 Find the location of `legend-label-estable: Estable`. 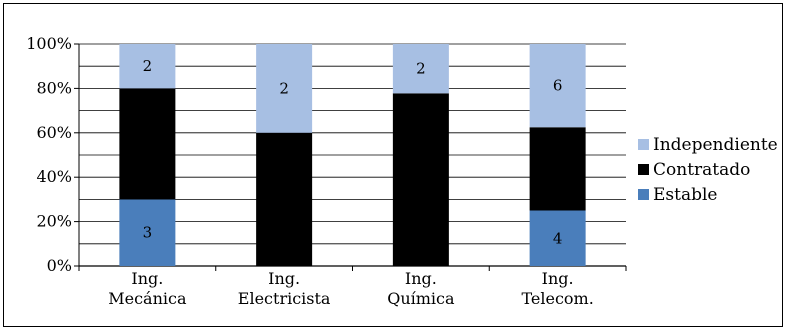

legend-label-estable: Estable is located at coordinates (685, 195).